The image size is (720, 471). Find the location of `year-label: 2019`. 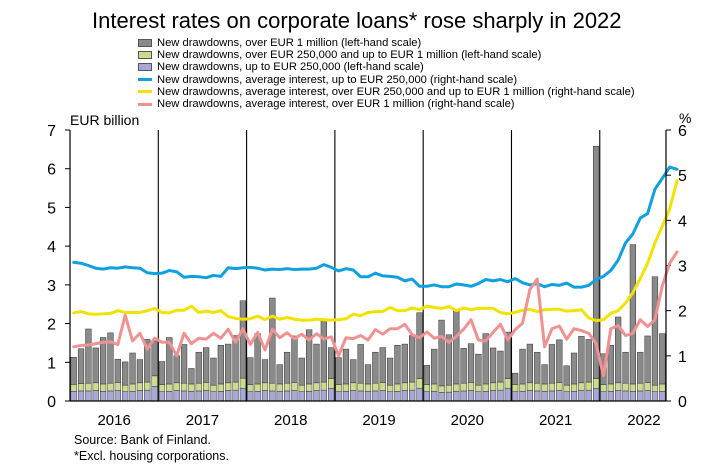

year-label: 2019 is located at coordinates (378, 420).